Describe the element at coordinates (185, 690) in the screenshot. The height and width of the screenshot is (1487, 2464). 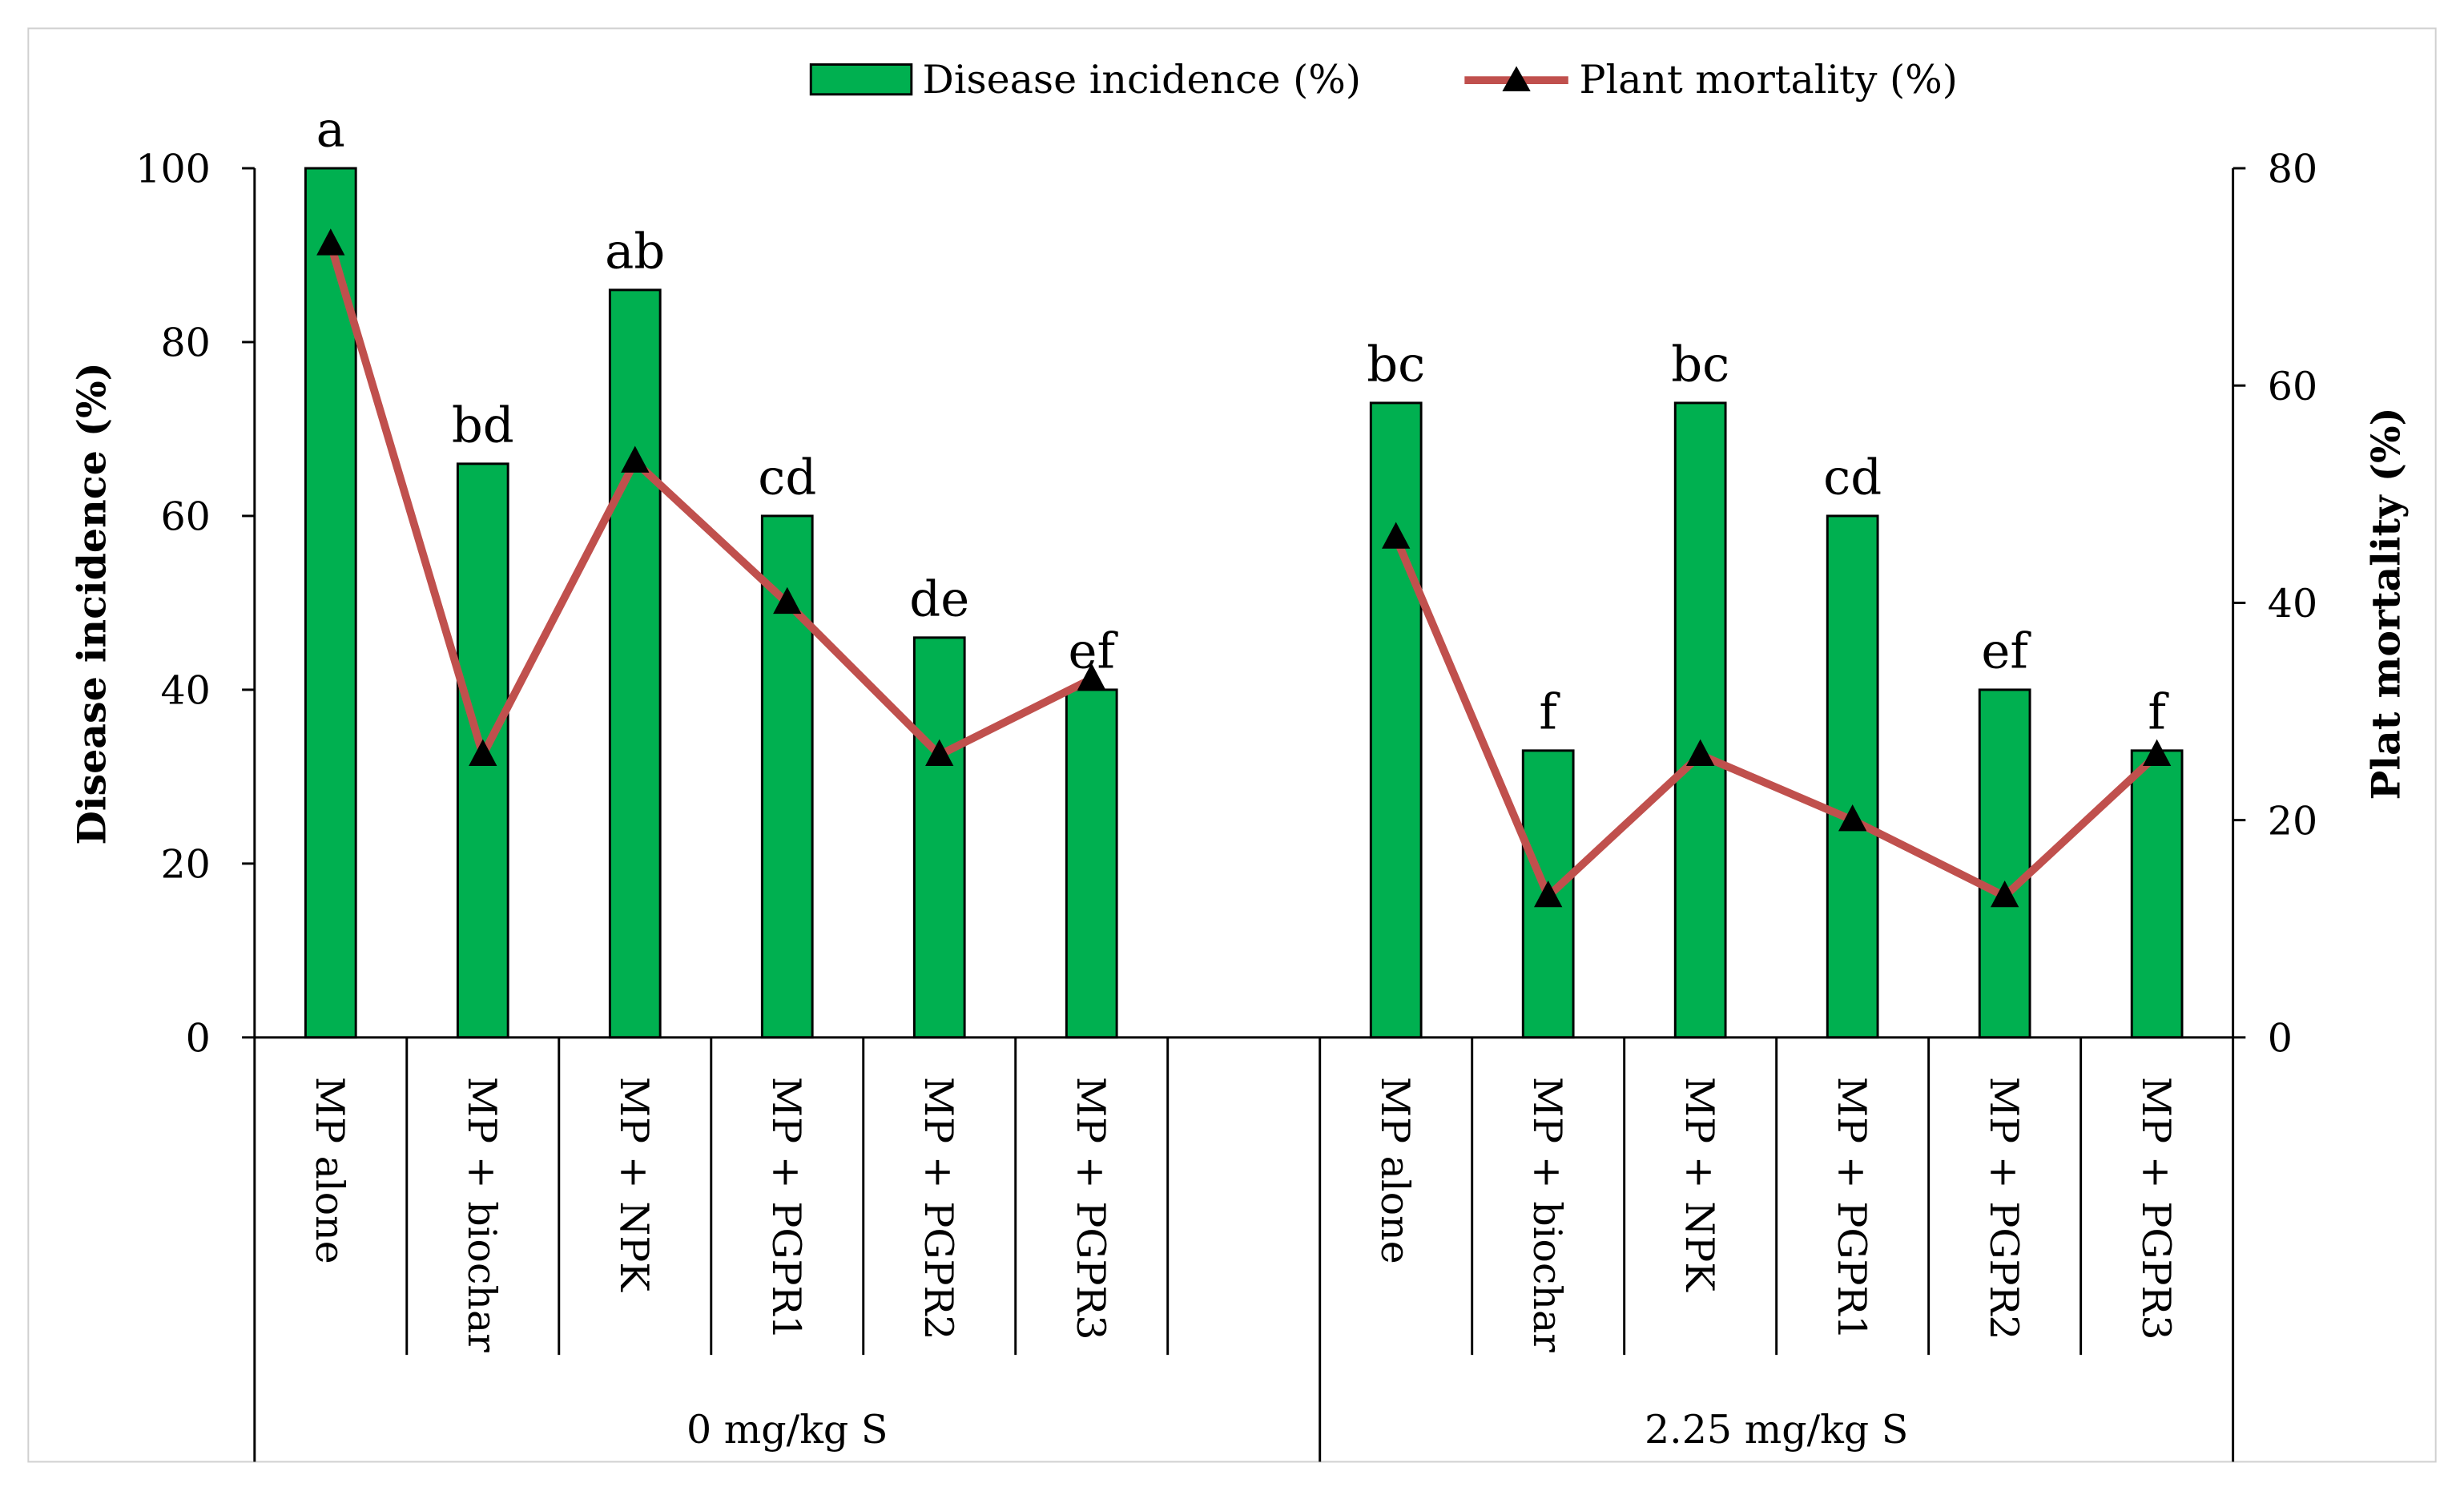
I see `y-tick-label: 40` at that location.